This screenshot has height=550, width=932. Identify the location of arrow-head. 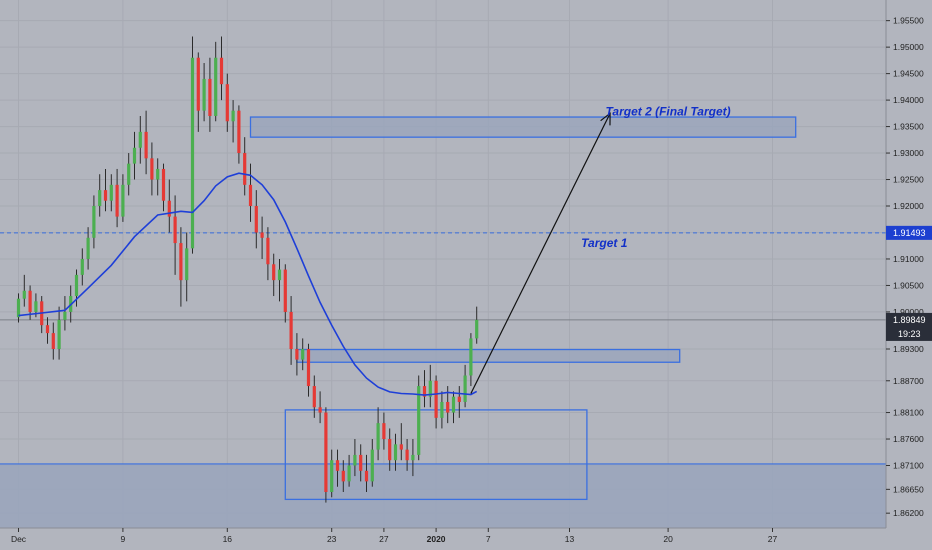
(605, 119).